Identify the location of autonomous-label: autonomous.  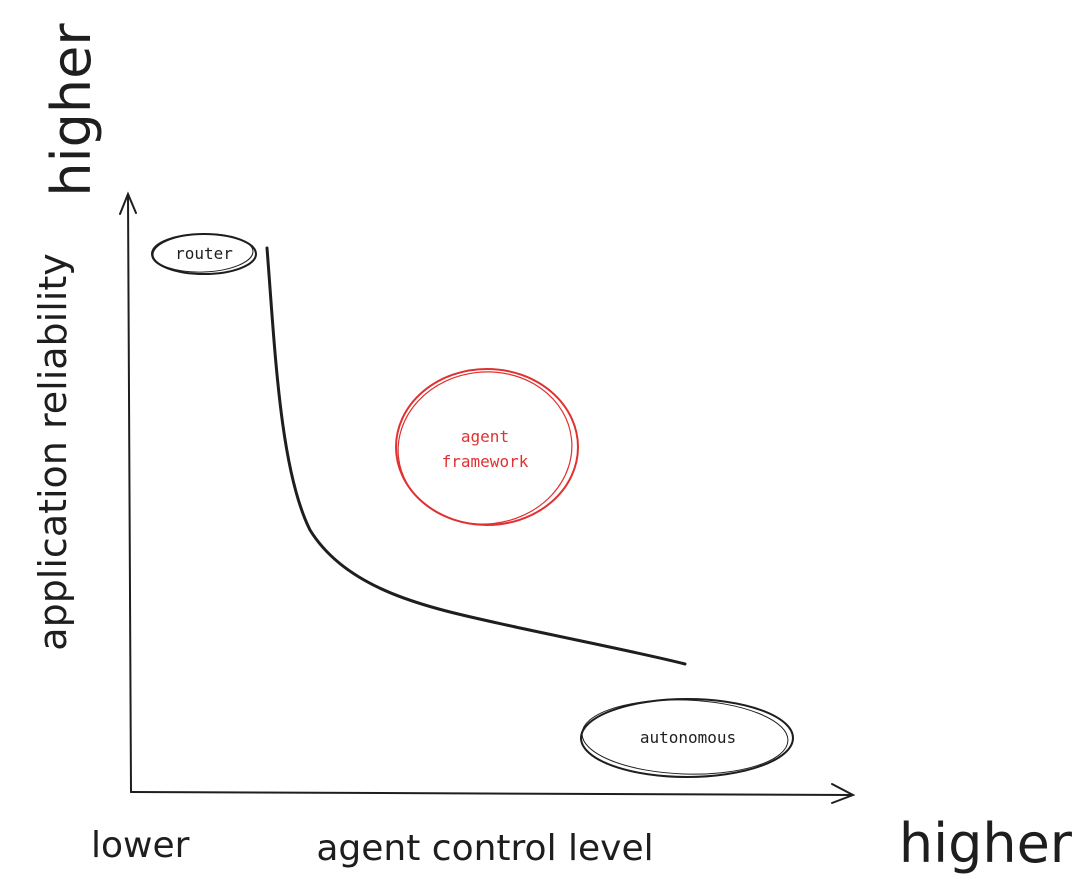
(688, 737).